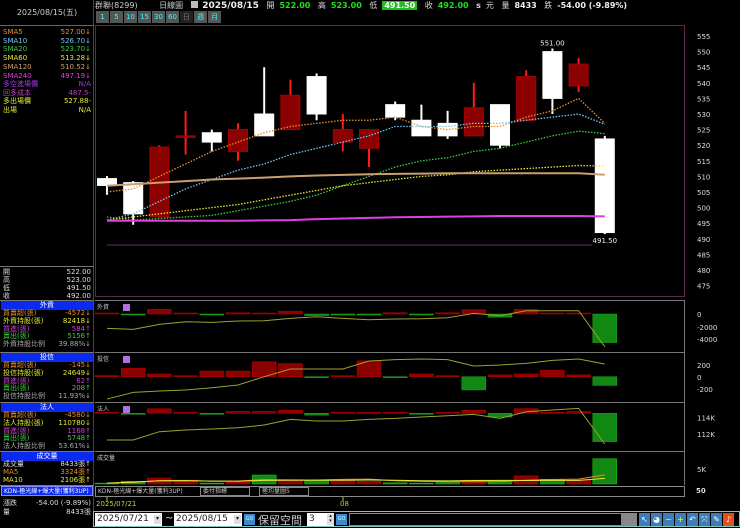 The height and width of the screenshot is (528, 740). I want to click on price-tick-label: 545, so click(703, 68).